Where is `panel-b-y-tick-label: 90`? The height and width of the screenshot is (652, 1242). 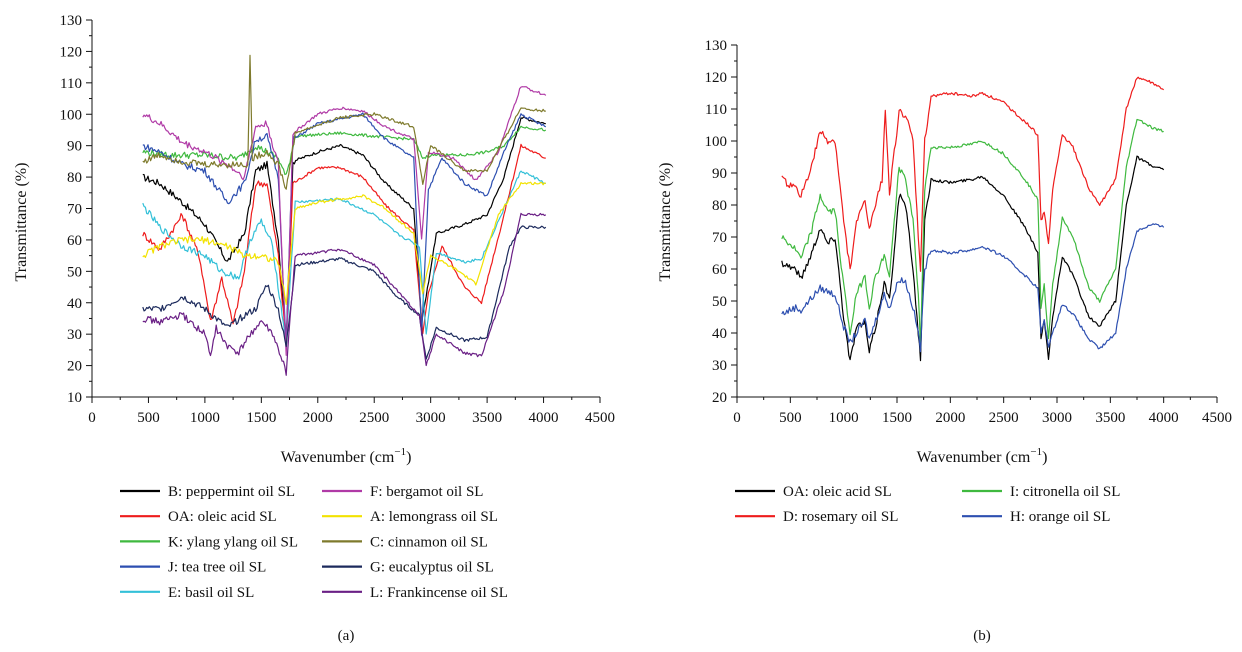 panel-b-y-tick-label: 90 is located at coordinates (719, 174).